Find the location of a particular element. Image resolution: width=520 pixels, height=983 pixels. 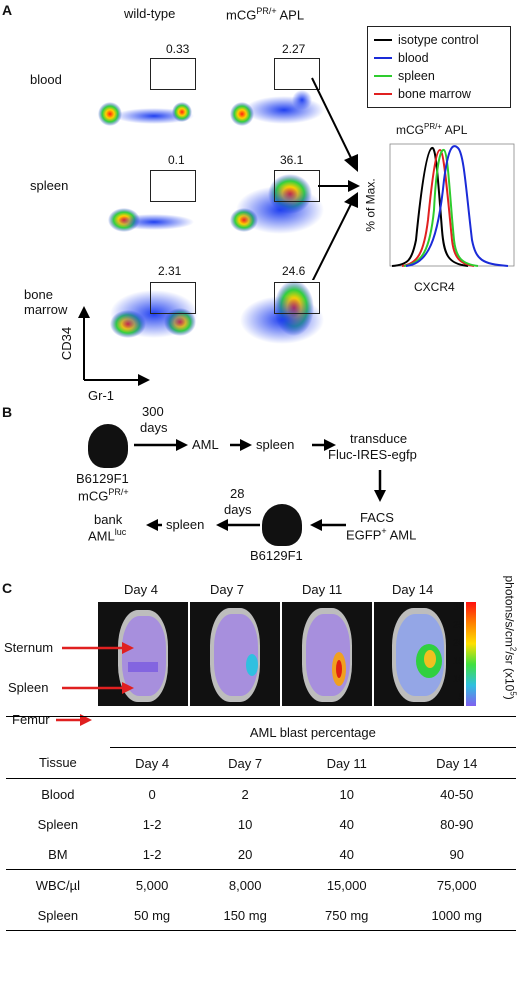

legend-swatch-spleen is located at coordinates (383, 76).